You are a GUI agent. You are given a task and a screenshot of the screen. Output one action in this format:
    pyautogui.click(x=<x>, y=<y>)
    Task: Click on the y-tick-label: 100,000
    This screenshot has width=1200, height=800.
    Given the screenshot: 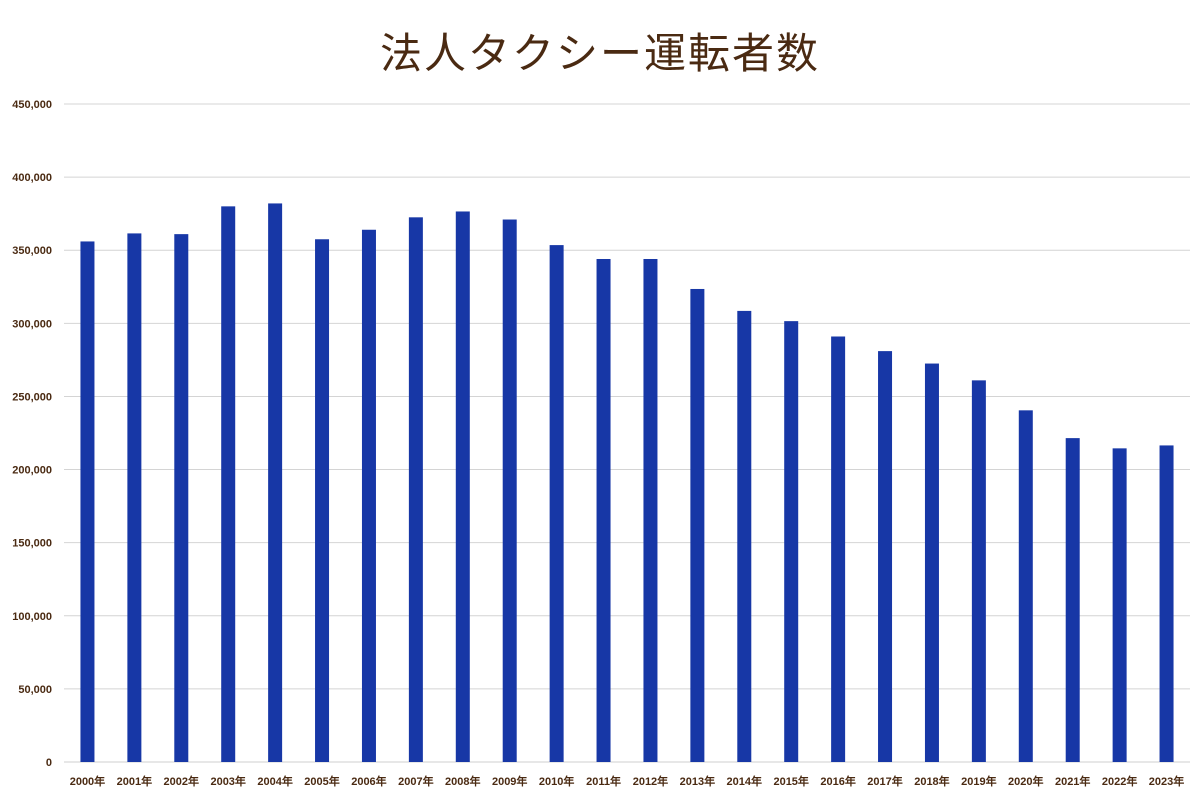 What is the action you would take?
    pyautogui.click(x=32, y=617)
    